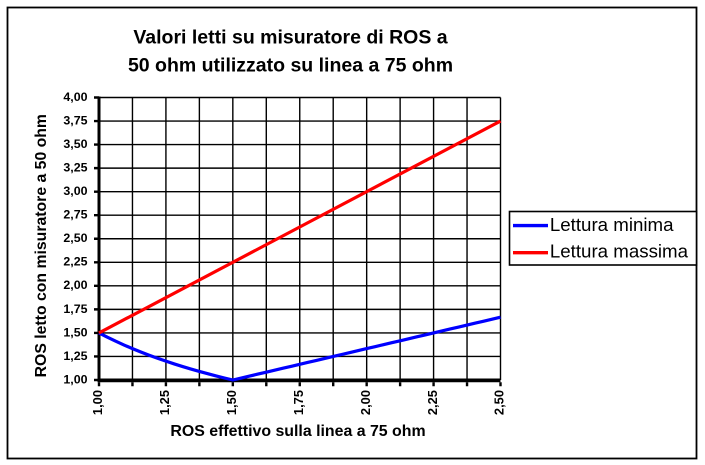 The image size is (705, 465). Describe the element at coordinates (75, 120) in the screenshot. I see `svg-text: 3,75` at that location.